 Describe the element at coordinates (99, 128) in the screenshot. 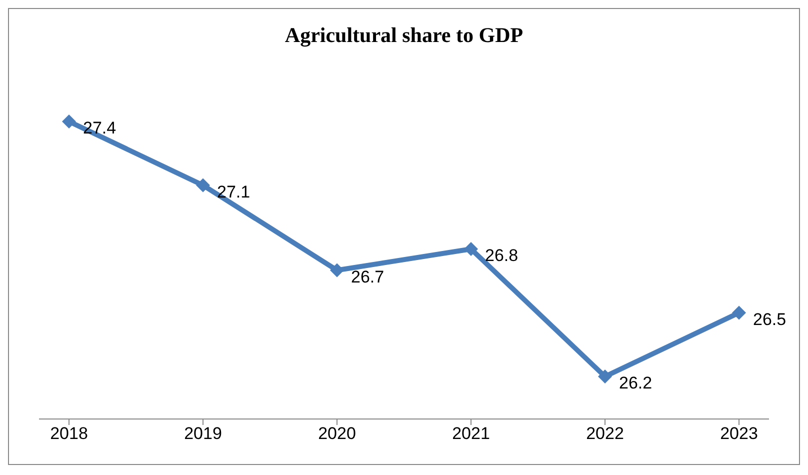

I see `data-label: 27.4` at that location.